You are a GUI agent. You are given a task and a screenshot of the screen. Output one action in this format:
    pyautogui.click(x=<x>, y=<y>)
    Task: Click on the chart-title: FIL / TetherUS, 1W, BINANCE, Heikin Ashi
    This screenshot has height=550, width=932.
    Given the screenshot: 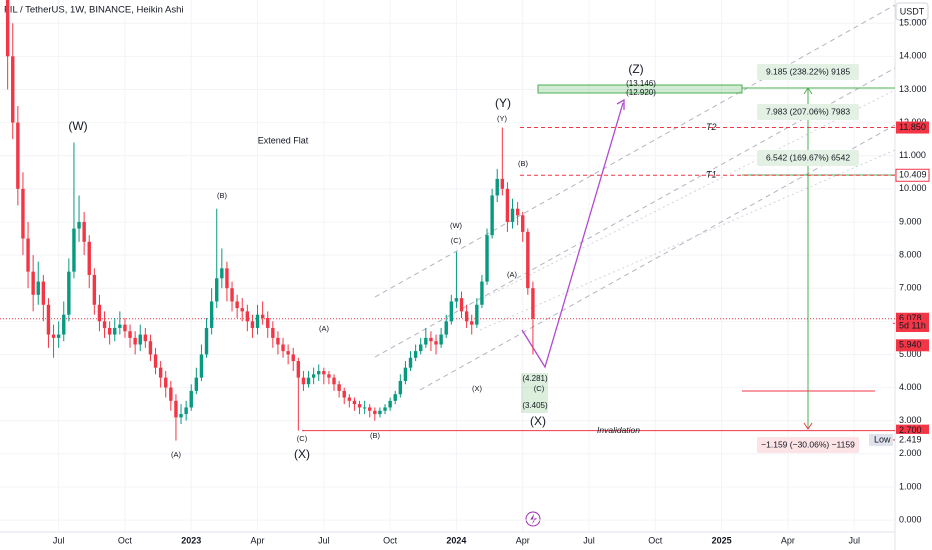 What is the action you would take?
    pyautogui.click(x=94, y=10)
    